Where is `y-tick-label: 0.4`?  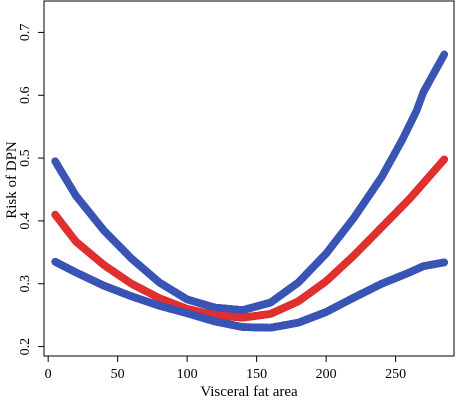
y-tick-label: 0.4 is located at coordinates (25, 221).